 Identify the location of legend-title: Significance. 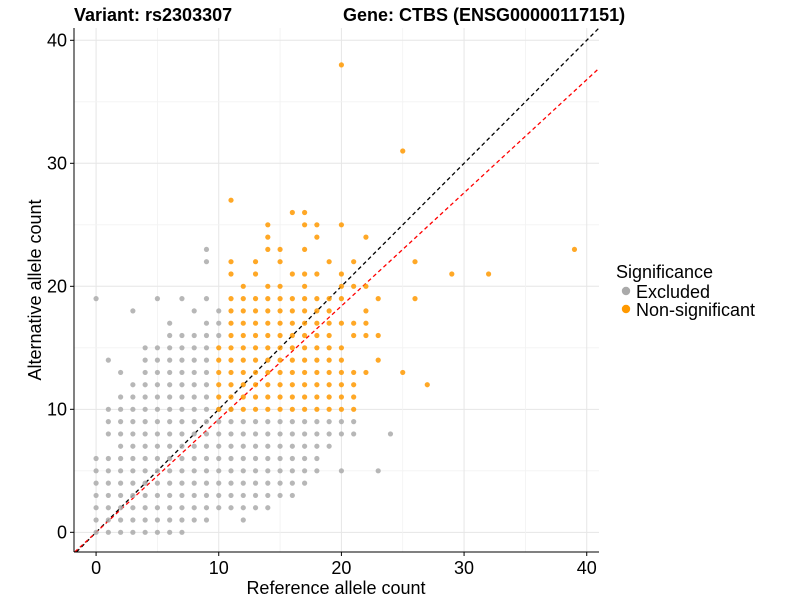
(664, 272).